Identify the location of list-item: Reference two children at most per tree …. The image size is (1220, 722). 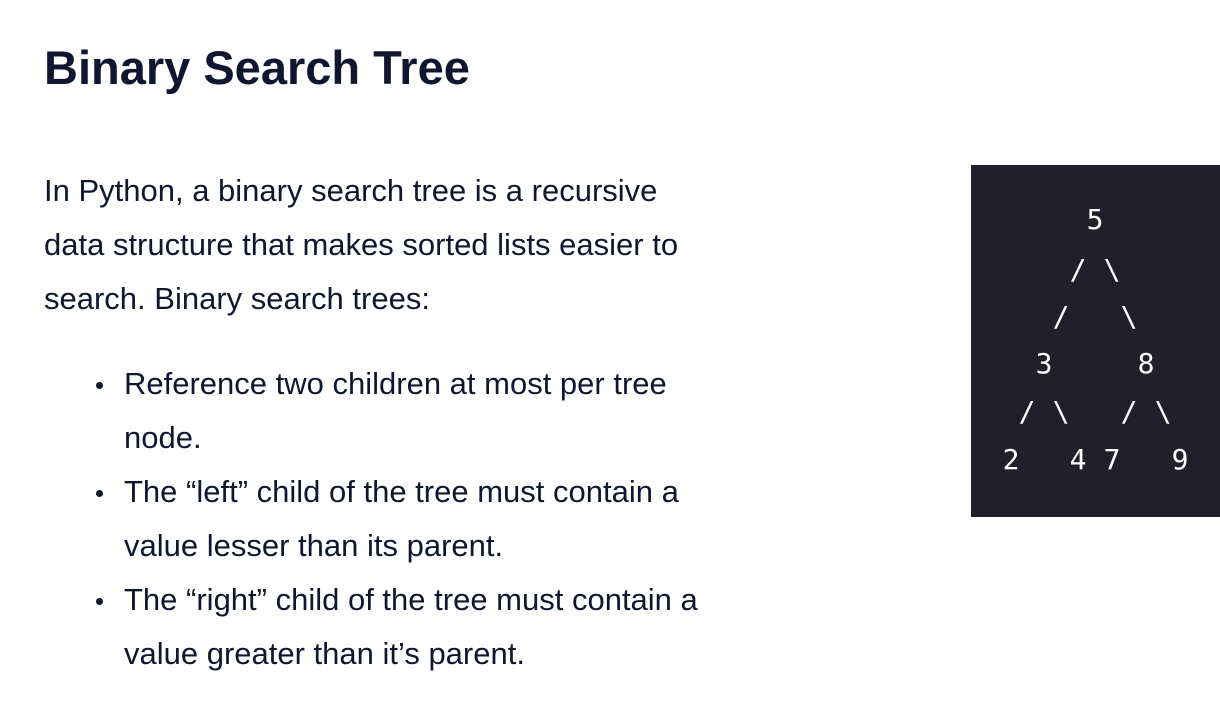
(371, 411).